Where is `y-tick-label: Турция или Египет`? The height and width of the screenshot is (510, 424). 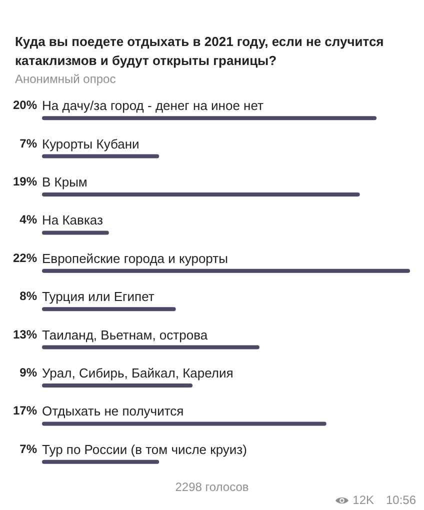 y-tick-label: Турция или Египет is located at coordinates (98, 296).